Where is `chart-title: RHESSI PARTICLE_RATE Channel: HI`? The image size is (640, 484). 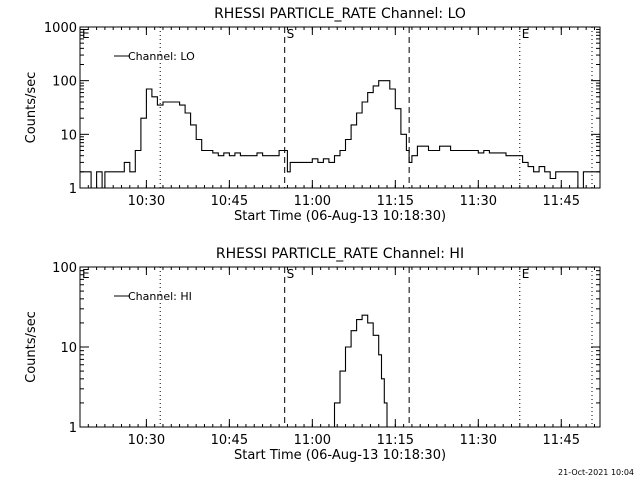 chart-title: RHESSI PARTICLE_RATE Channel: HI is located at coordinates (340, 254).